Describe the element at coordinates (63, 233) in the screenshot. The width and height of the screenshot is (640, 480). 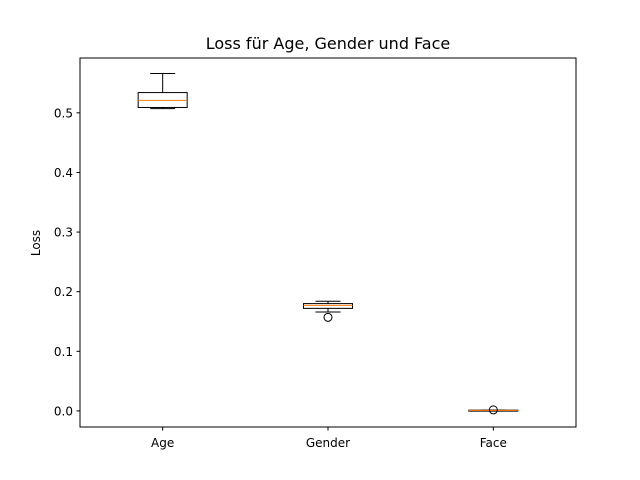
I see `y-tick-label: 0.3` at that location.